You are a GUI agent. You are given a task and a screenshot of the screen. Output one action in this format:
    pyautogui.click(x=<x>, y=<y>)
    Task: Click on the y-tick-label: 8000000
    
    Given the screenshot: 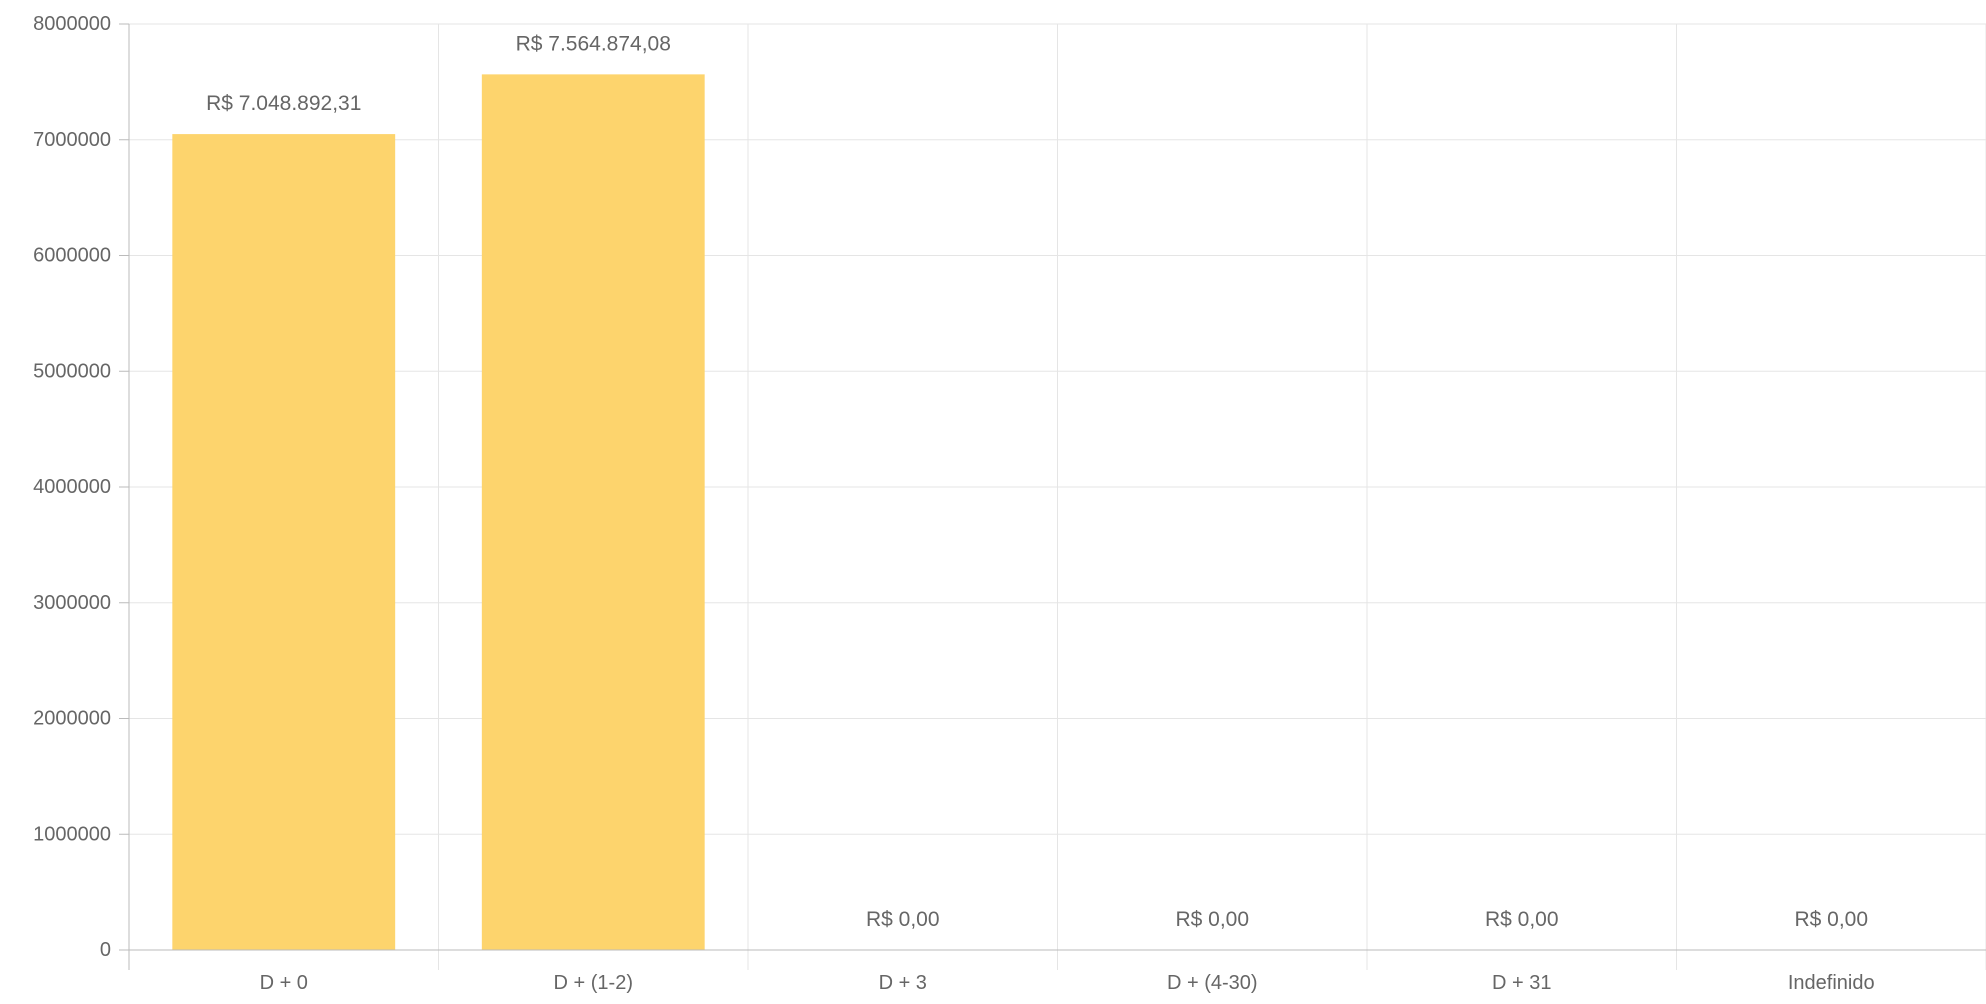 What is the action you would take?
    pyautogui.click(x=72, y=24)
    